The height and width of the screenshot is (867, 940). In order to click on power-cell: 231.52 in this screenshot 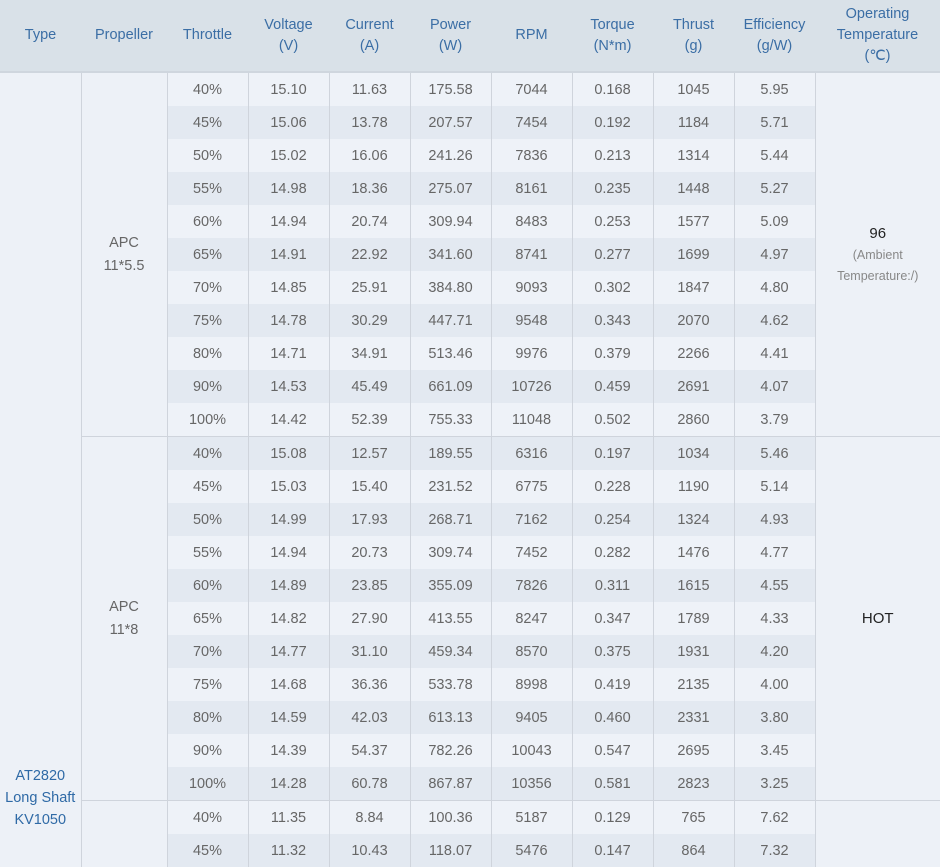, I will do `click(450, 486)`.